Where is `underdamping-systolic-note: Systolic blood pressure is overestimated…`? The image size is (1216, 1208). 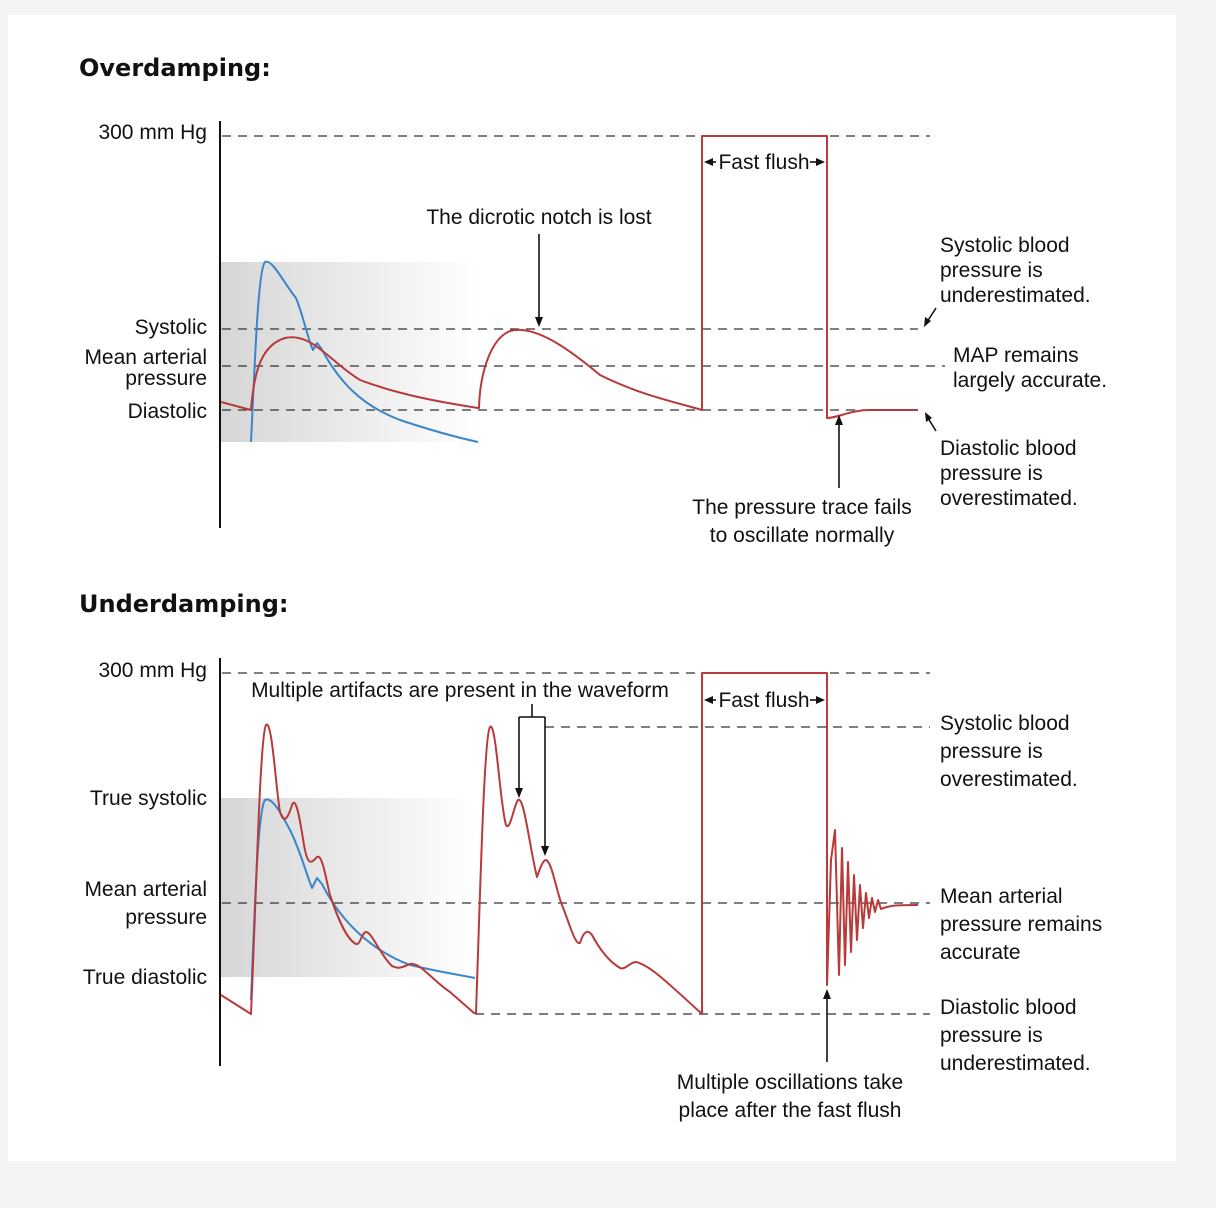 underdamping-systolic-note: Systolic blood pressure is overestimated… is located at coordinates (1009, 751).